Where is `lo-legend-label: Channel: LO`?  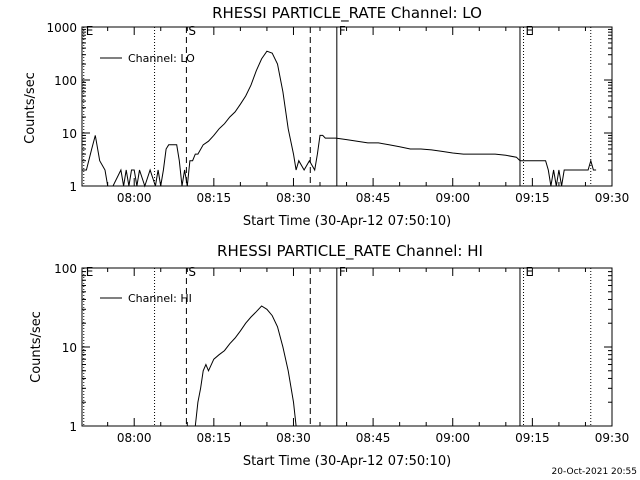 lo-legend-label: Channel: LO is located at coordinates (161, 58).